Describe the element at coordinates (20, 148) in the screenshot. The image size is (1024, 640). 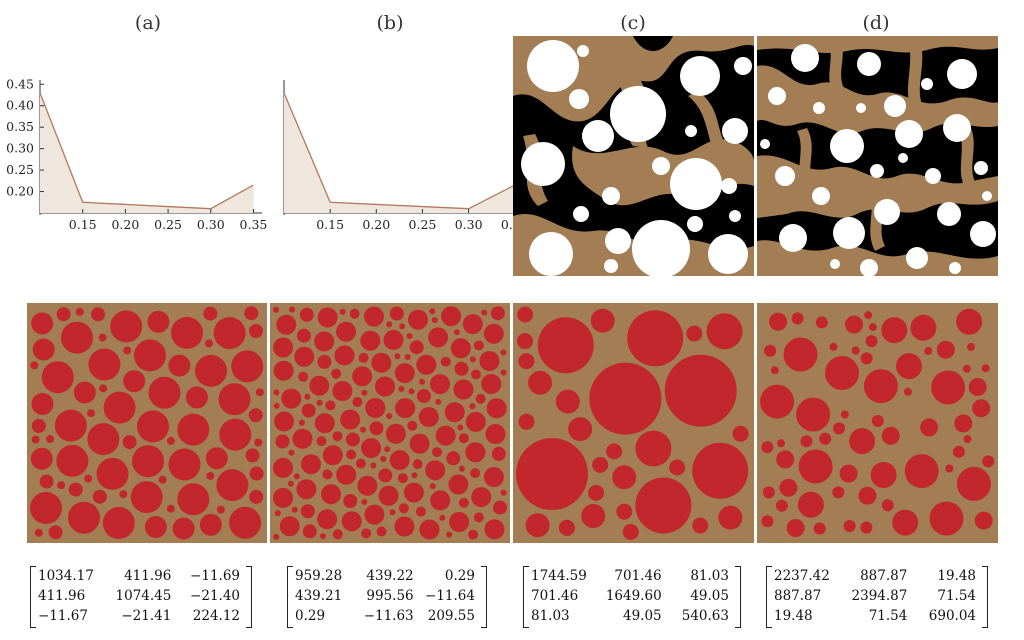
I see `chart-a-y-tick-label: 0.30` at that location.